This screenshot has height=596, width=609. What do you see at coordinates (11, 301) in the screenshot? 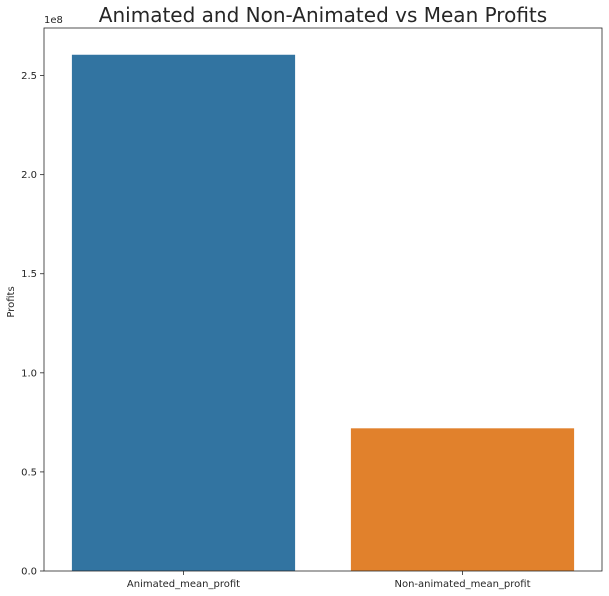
I see `y-axis-label: Profits` at bounding box center [11, 301].